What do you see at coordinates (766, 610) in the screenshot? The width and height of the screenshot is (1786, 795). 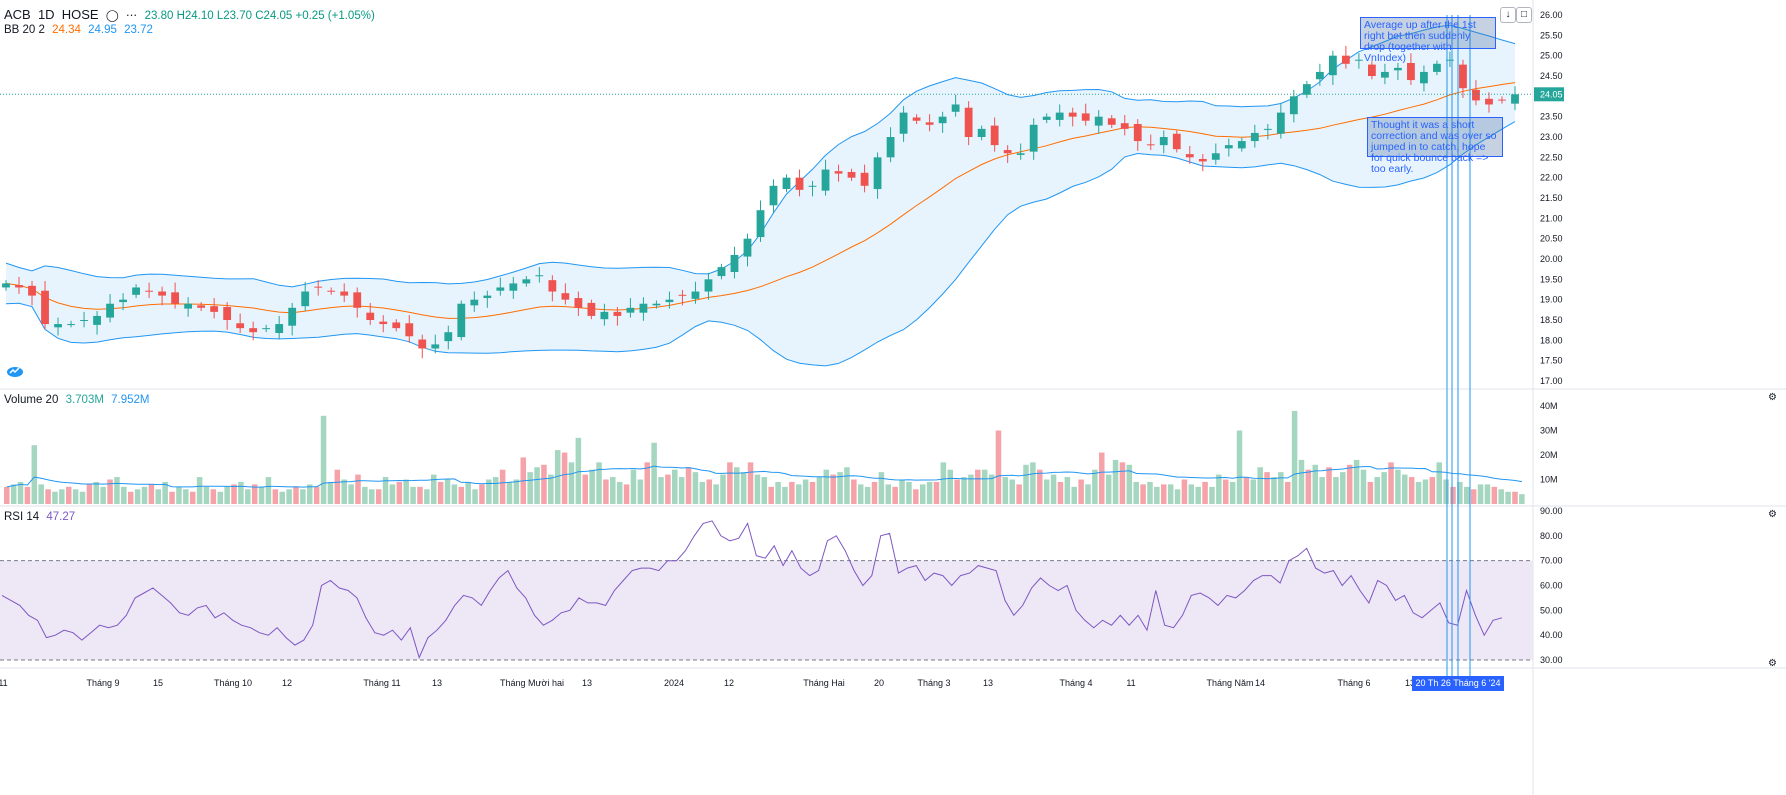 I see `rsi-band` at bounding box center [766, 610].